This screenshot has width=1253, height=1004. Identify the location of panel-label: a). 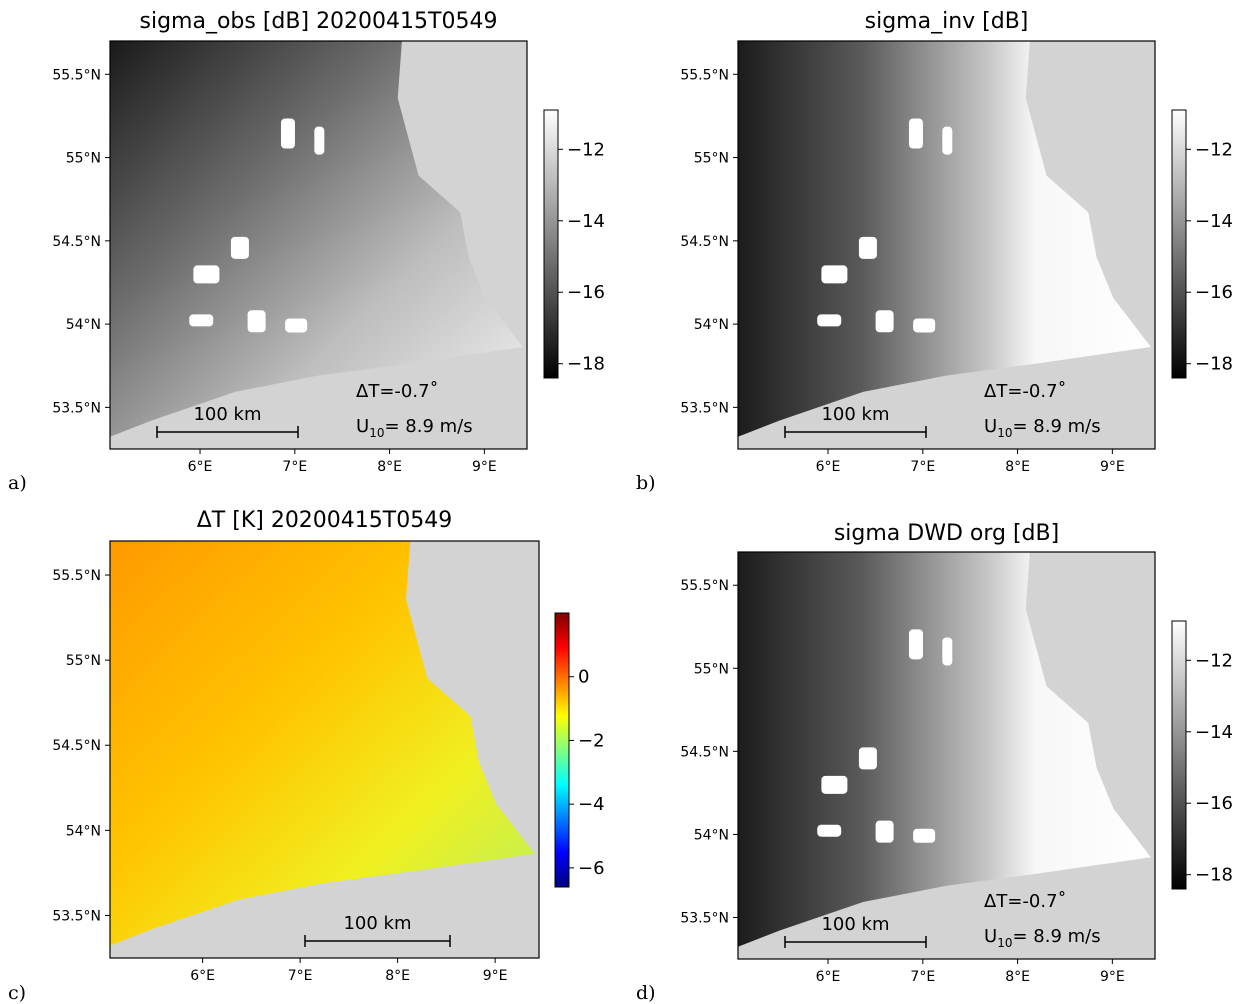
(17, 483).